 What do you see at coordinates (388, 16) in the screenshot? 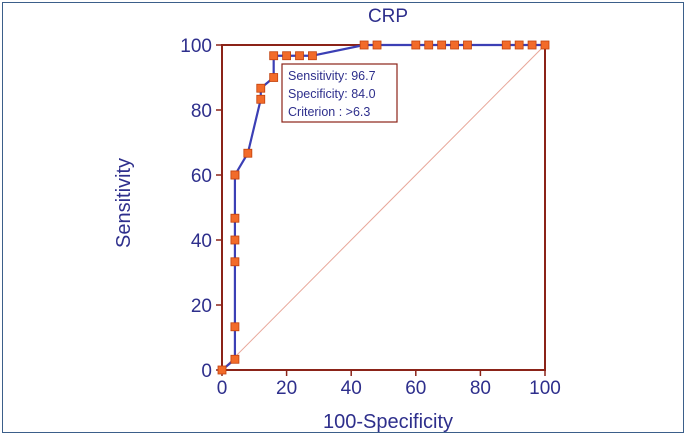
I see `chart-title: CRP` at bounding box center [388, 16].